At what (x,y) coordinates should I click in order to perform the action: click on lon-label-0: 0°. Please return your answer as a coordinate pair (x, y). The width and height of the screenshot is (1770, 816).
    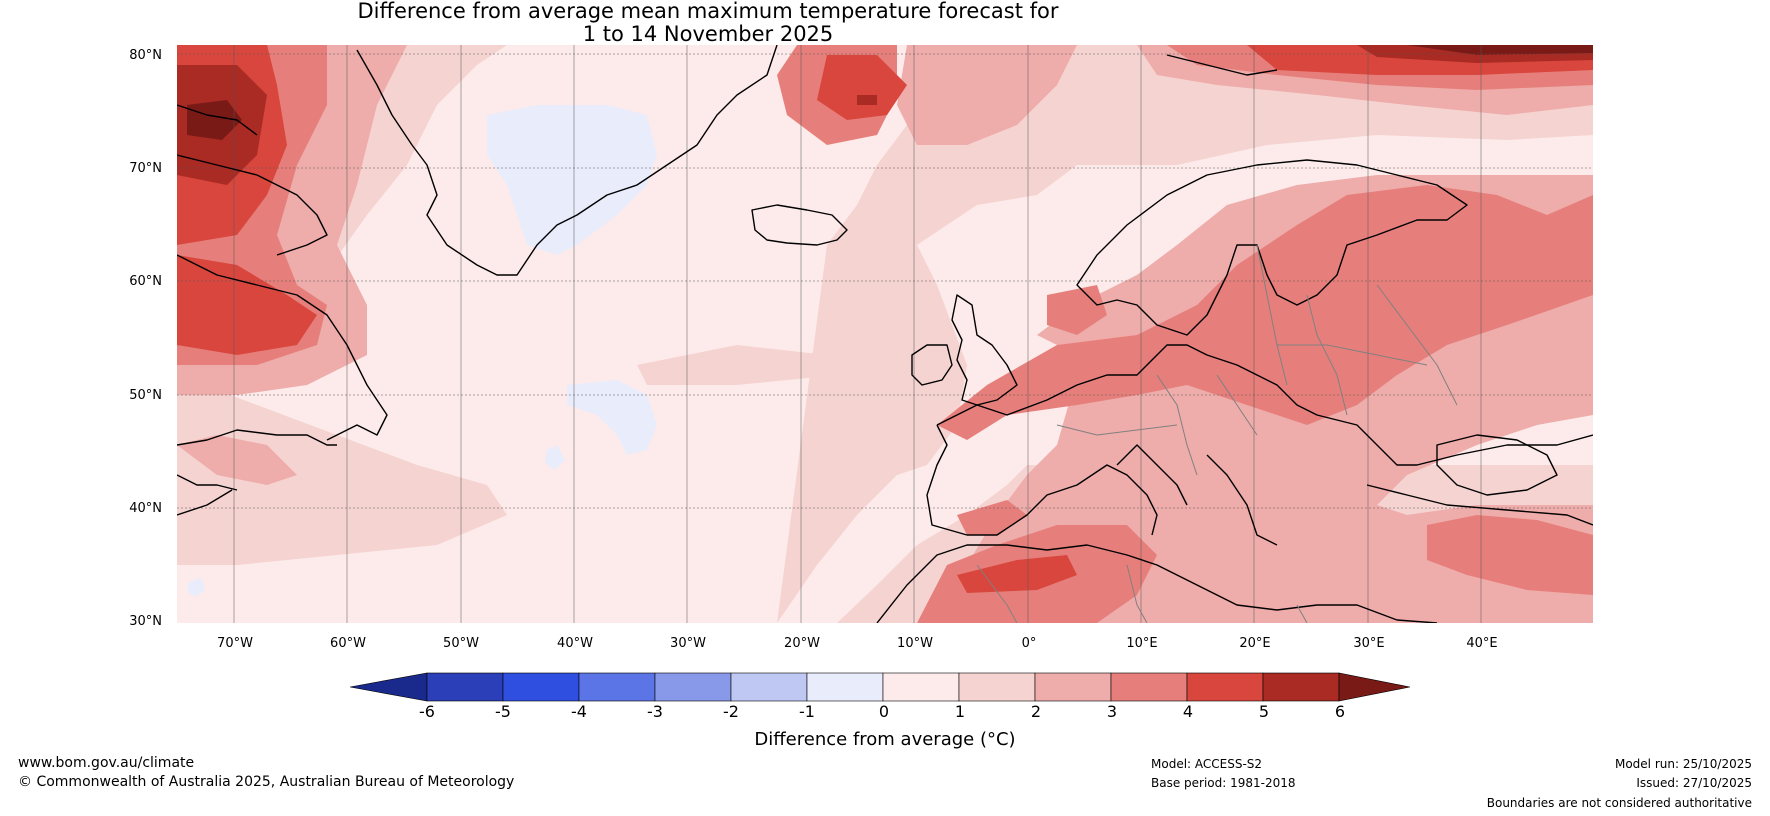
    Looking at the image, I should click on (1029, 643).